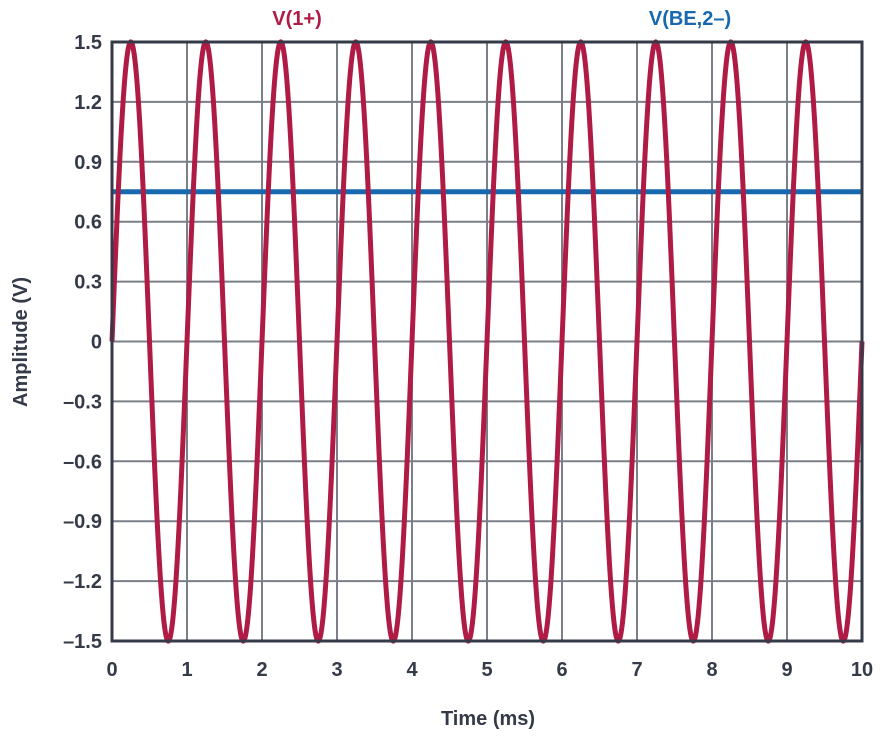  What do you see at coordinates (96, 343) in the screenshot?
I see `y-tick-label: 0` at bounding box center [96, 343].